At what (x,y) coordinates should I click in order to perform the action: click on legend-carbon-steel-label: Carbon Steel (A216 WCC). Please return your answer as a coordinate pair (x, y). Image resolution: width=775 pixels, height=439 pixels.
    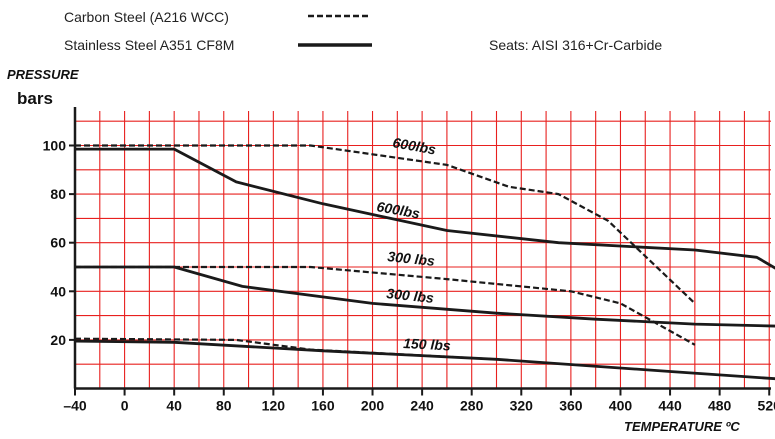
    Looking at the image, I should click on (146, 17).